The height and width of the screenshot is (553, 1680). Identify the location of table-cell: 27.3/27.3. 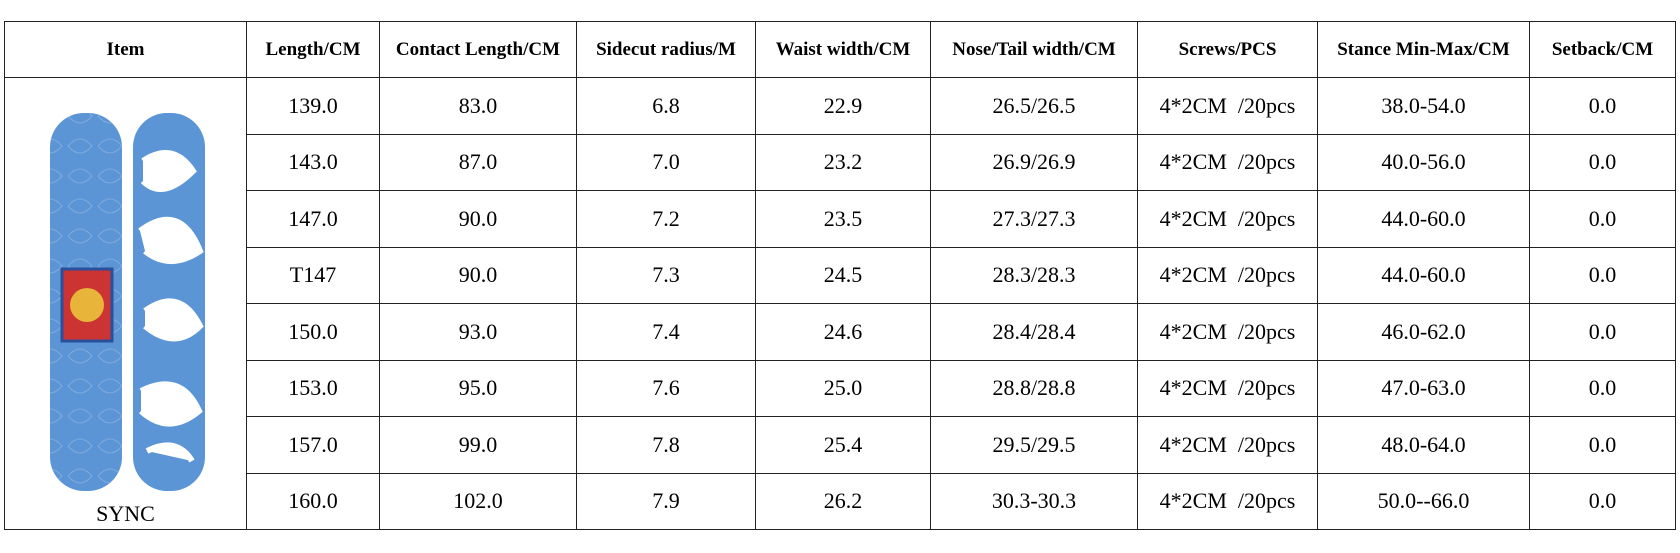
(1034, 219).